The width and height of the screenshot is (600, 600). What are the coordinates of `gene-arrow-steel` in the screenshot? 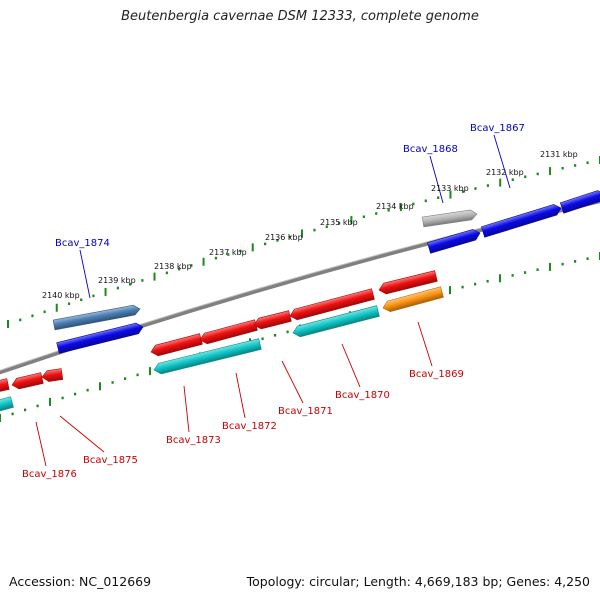 It's located at (96, 317).